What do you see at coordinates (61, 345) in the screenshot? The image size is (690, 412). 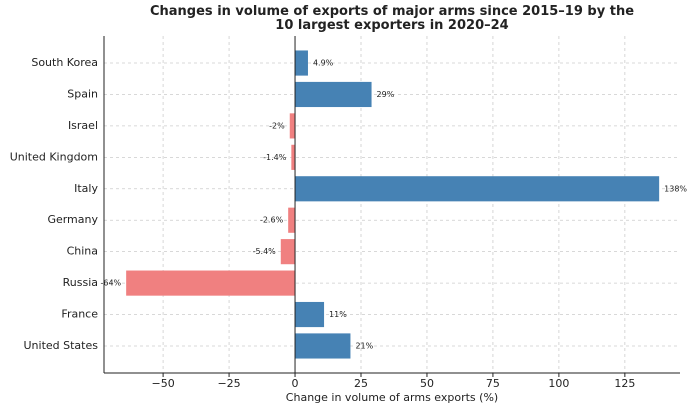 I see `y-tick-label: United States` at bounding box center [61, 345].